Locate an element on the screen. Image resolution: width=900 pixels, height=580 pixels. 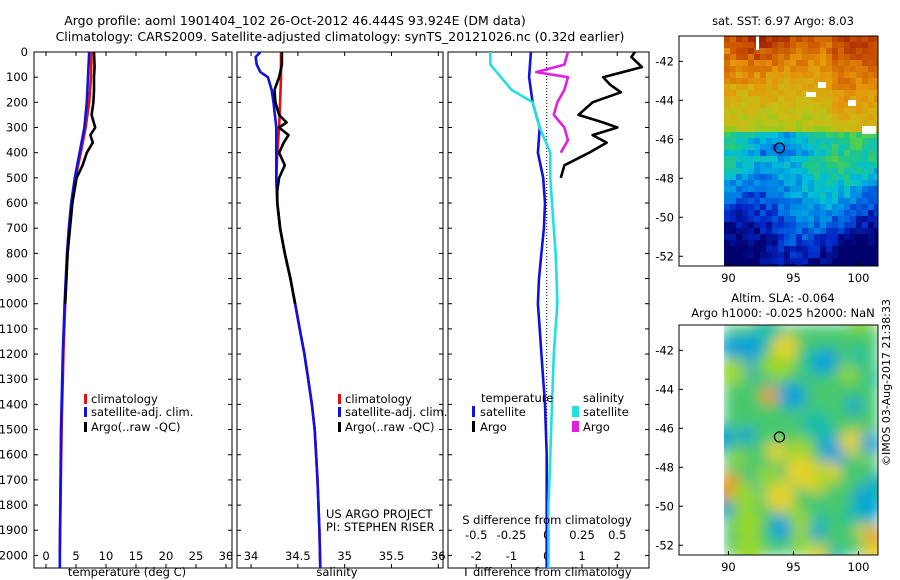
x2-tick-label: -0.5 is located at coordinates (476, 535).